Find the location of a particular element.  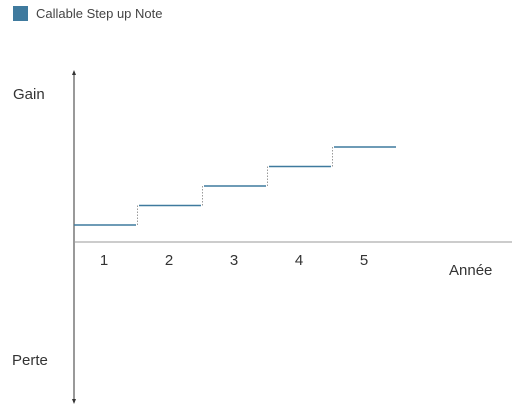

x-tick-label: 2 is located at coordinates (169, 260).